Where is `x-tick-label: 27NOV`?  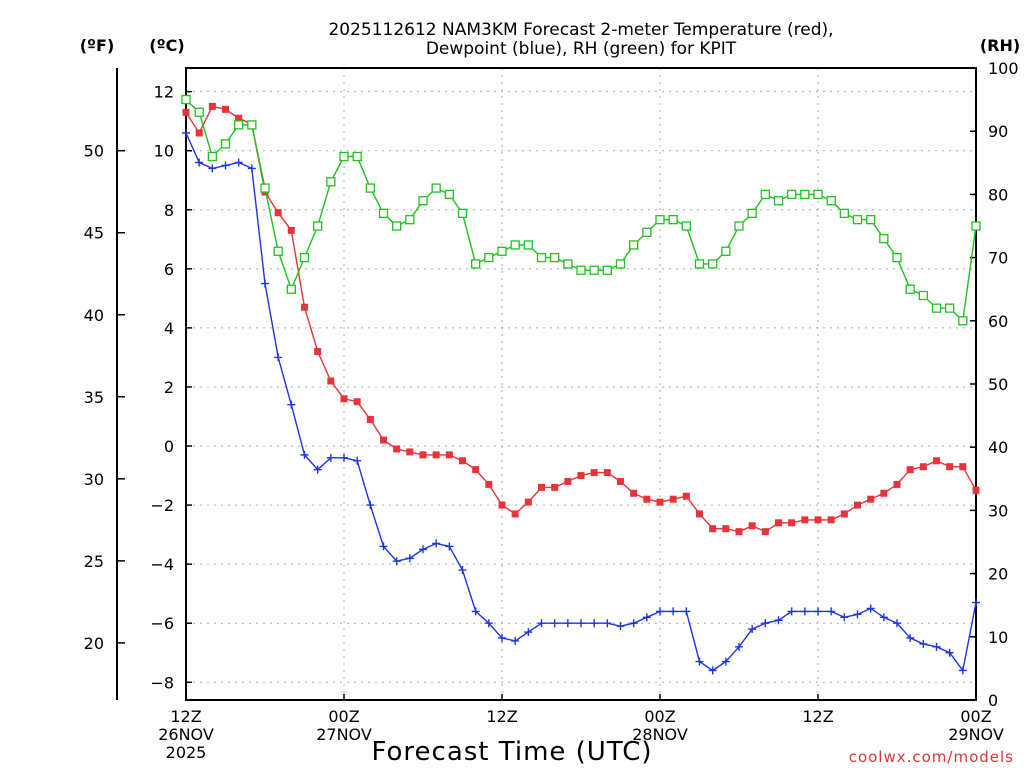
x-tick-label: 27NOV is located at coordinates (344, 734).